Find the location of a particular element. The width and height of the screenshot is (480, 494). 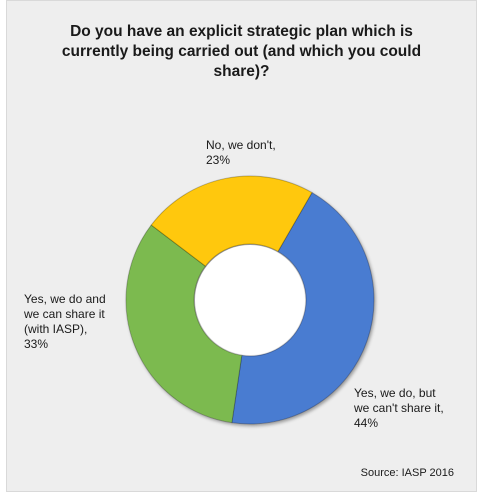

slice-no is located at coordinates (231, 221).